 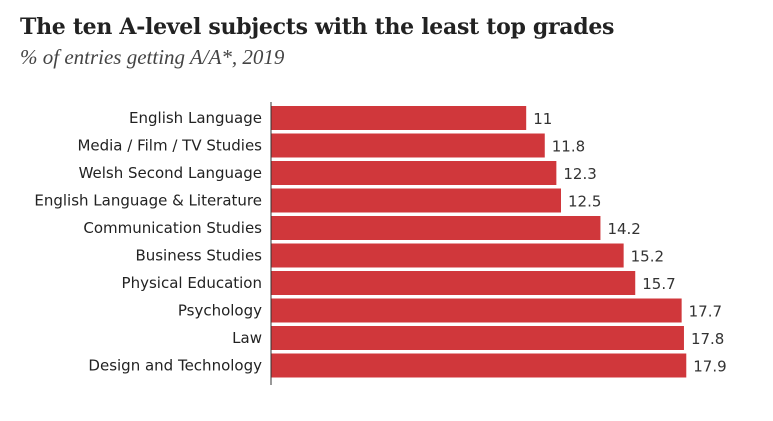 I want to click on category-label: English Language, so click(x=195, y=118).